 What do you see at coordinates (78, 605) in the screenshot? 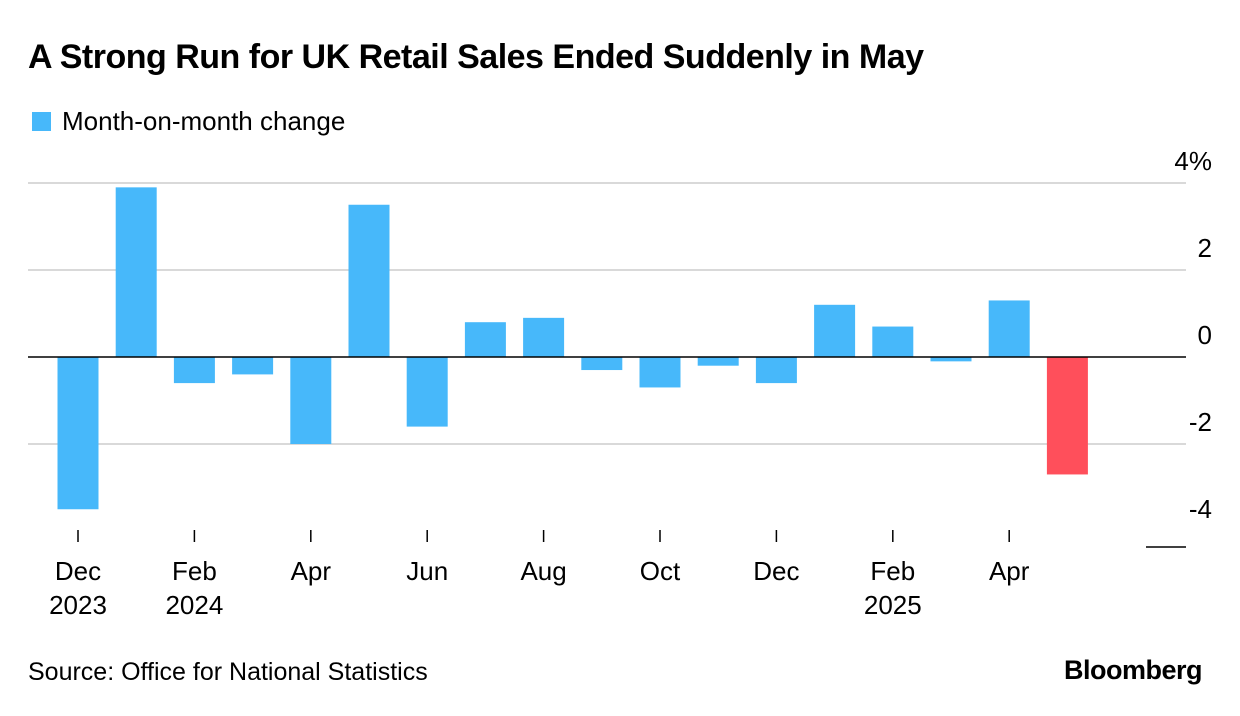
I see `x-tick-year-label: 2023` at bounding box center [78, 605].